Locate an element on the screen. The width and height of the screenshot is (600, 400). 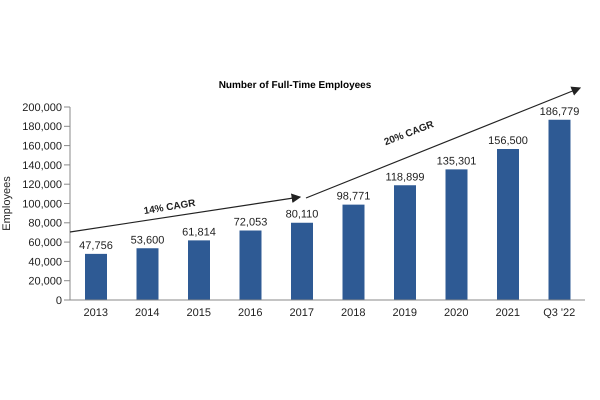
data-label: 53,600 is located at coordinates (147, 240).